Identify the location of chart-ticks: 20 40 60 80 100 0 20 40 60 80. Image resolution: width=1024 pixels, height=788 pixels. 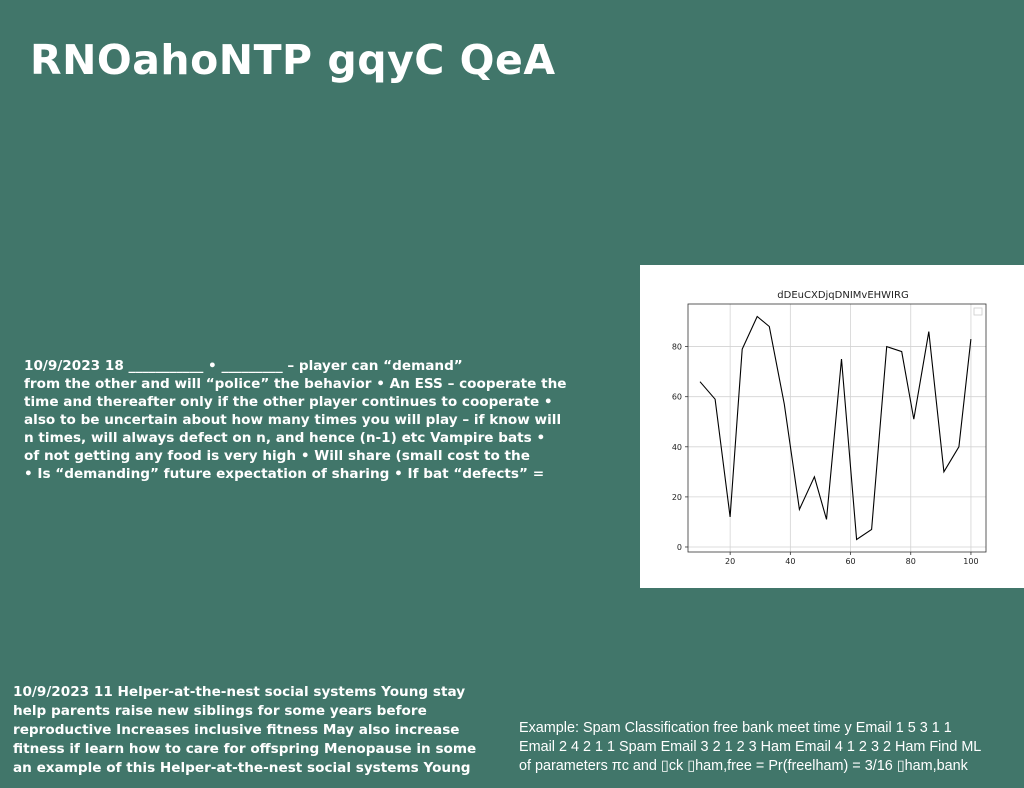
(825, 454).